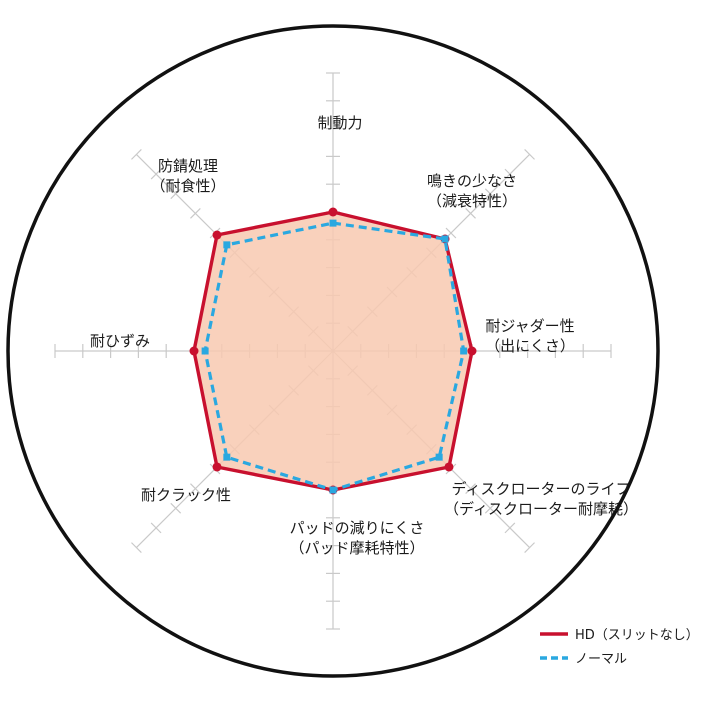  Describe the element at coordinates (356, 548) in the screenshot. I see `axis-label: （パッド摩耗特性）` at that location.